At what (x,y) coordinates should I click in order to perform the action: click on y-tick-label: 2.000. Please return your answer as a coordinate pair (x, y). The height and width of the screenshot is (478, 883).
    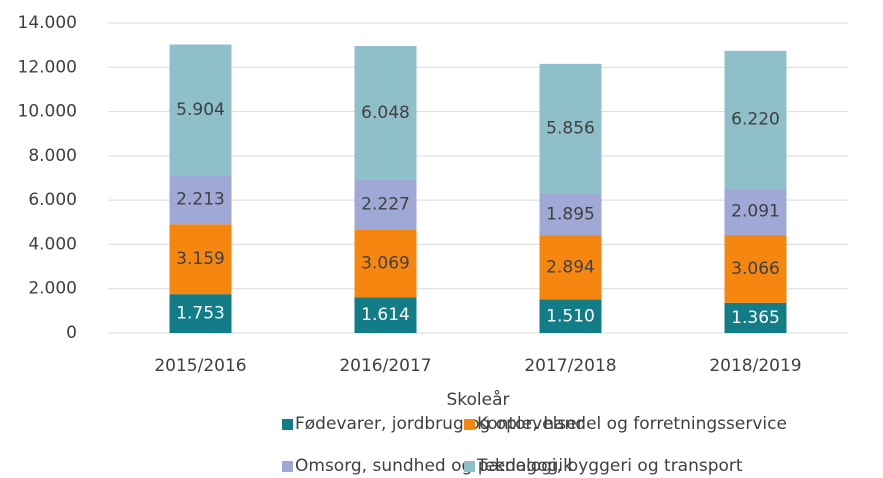
    Looking at the image, I should click on (52, 289).